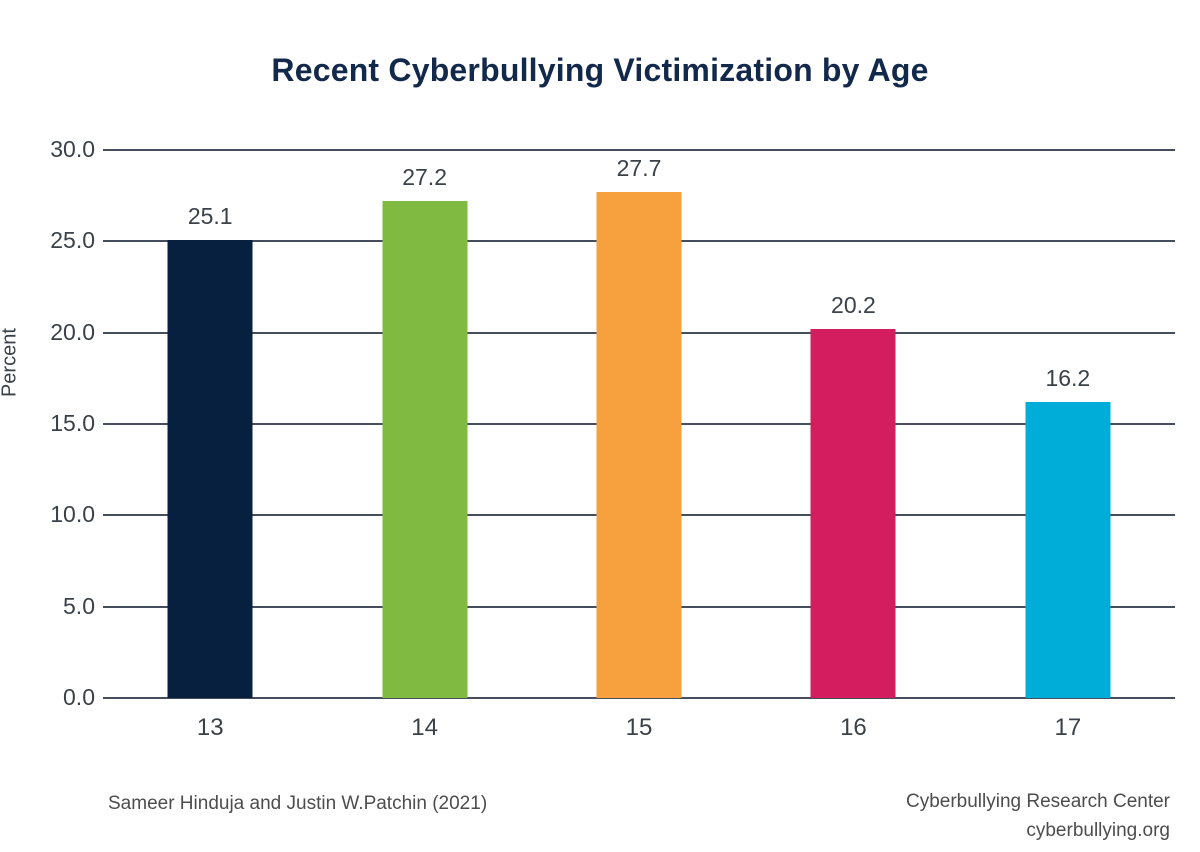 Image resolution: width=1200 pixels, height=852 pixels. What do you see at coordinates (72, 423) in the screenshot?
I see `y-tick-label-15.0: 15.0` at bounding box center [72, 423].